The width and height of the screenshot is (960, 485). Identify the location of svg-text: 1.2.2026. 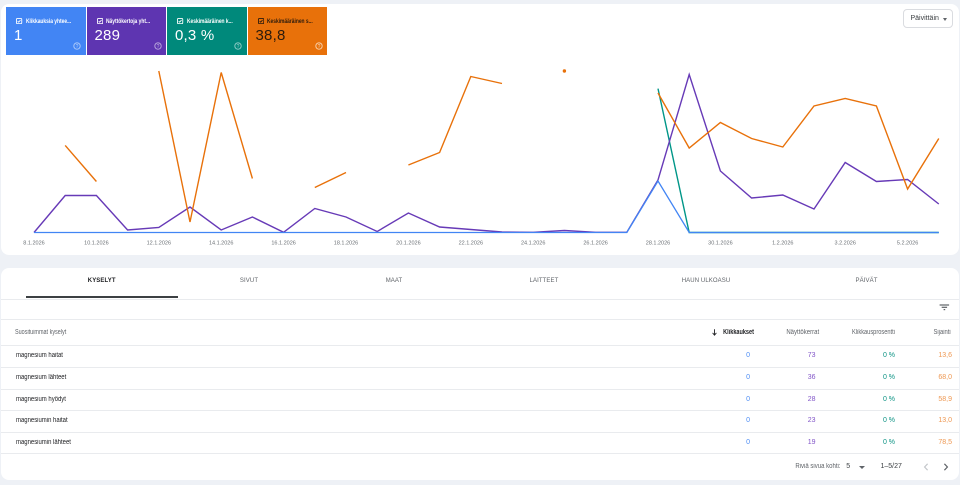
(782, 244).